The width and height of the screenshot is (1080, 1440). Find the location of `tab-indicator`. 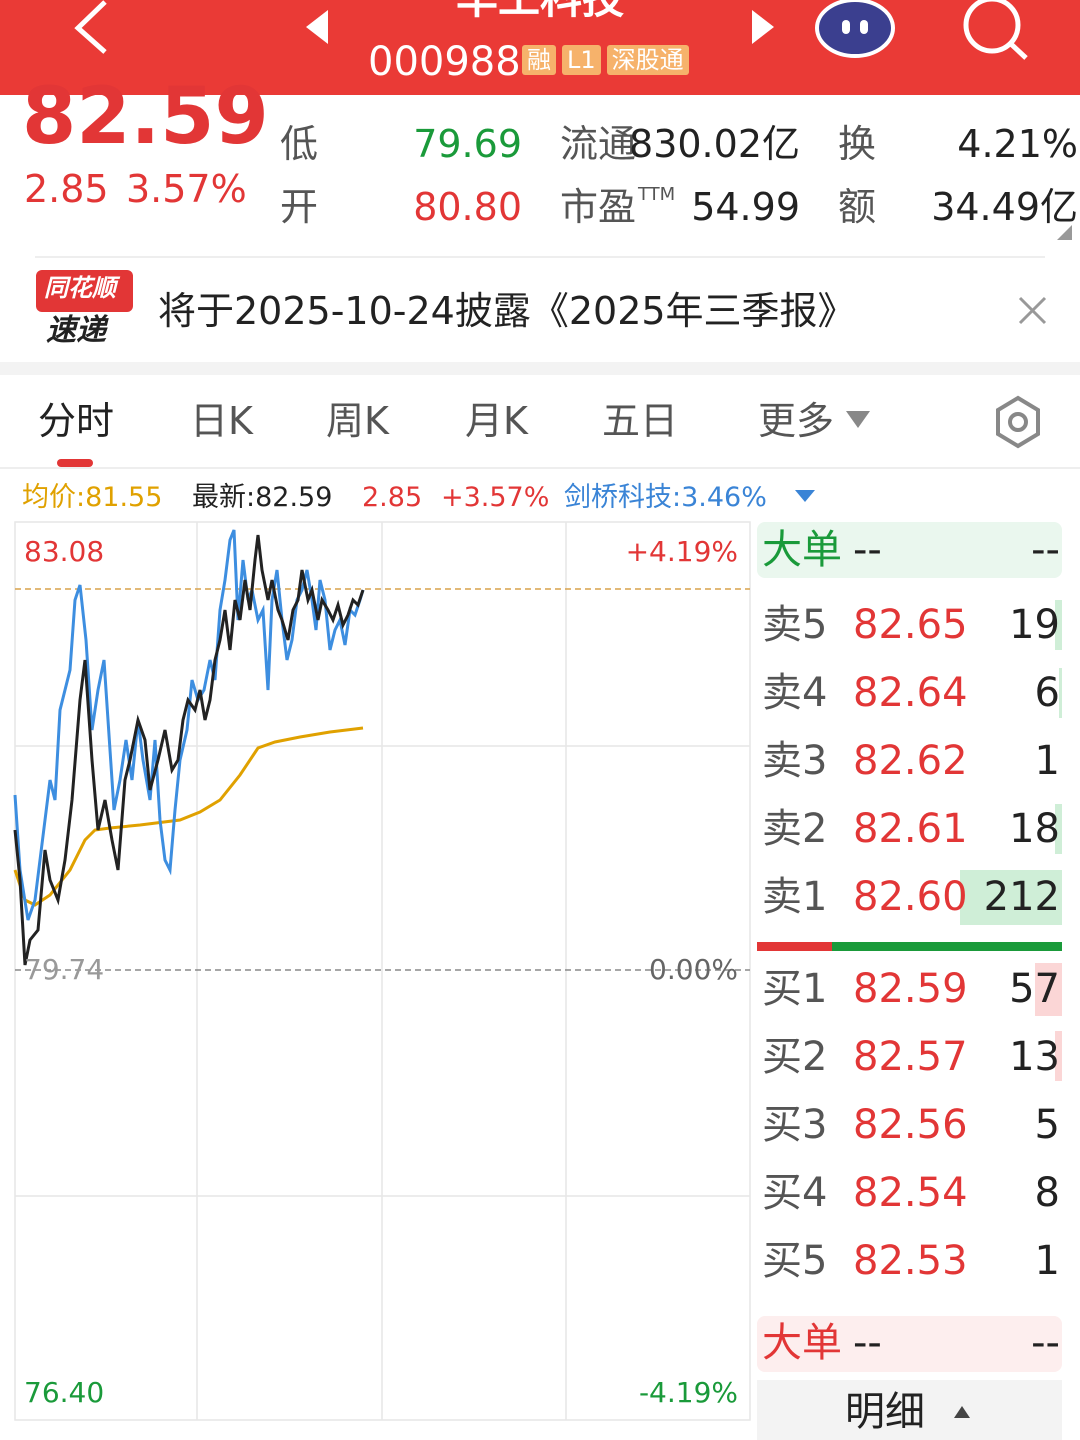

tab-indicator is located at coordinates (75, 463).